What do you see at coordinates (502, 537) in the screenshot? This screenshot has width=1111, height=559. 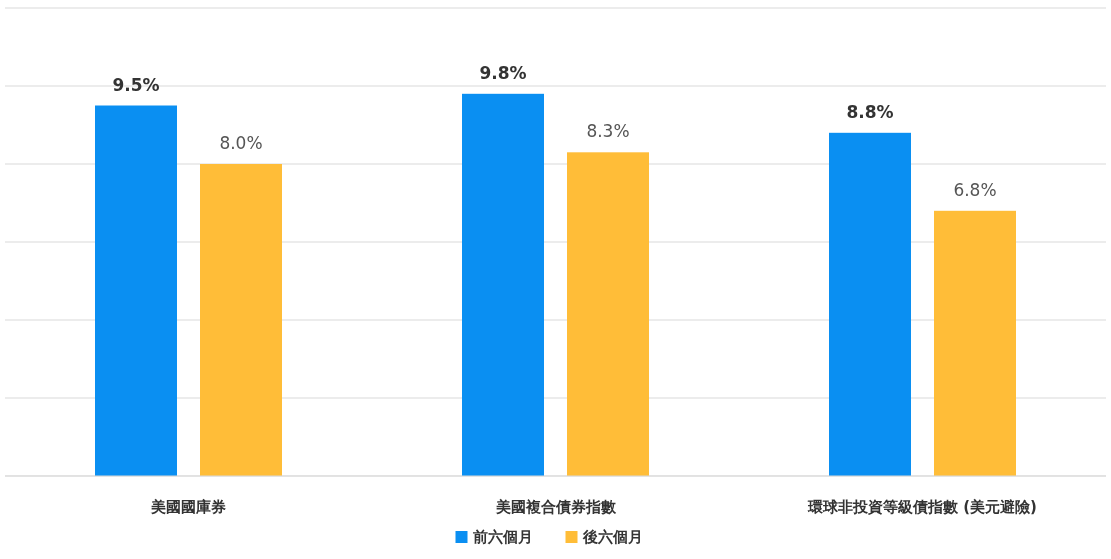 I see `legend-label: 前六個月` at bounding box center [502, 537].